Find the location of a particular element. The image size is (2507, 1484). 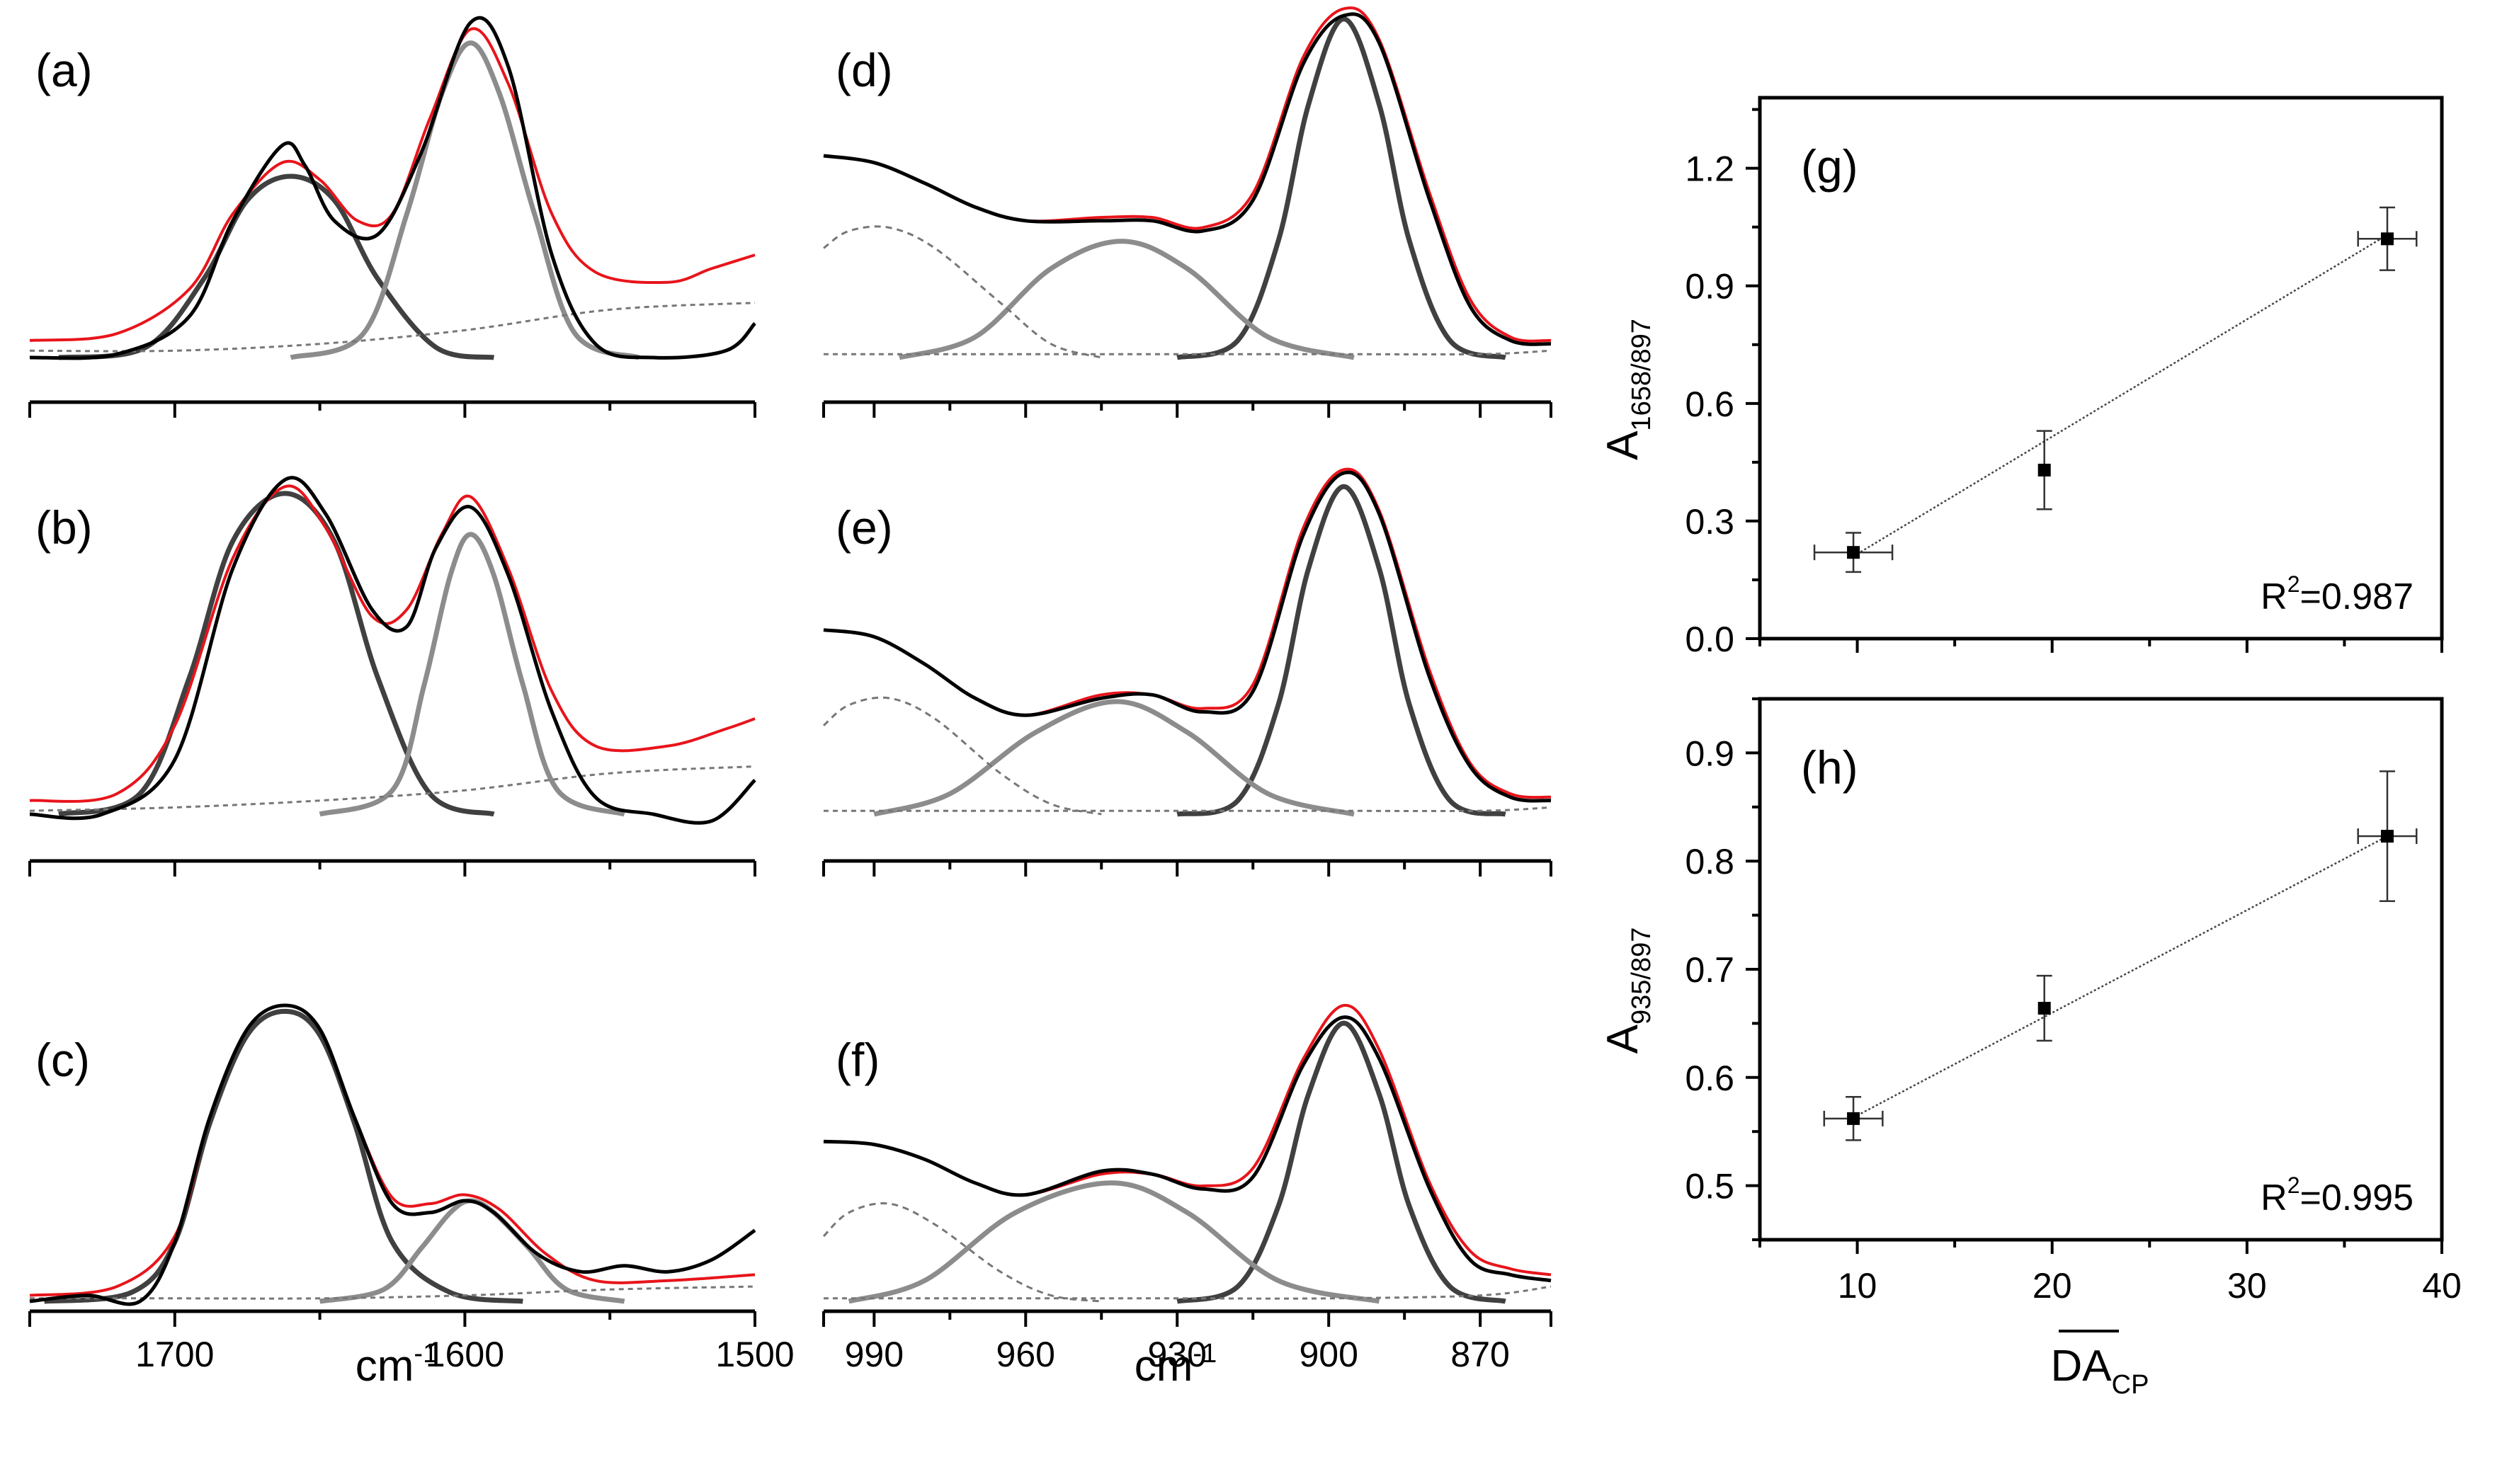

x-tick-label: 870 is located at coordinates (1479, 1354).